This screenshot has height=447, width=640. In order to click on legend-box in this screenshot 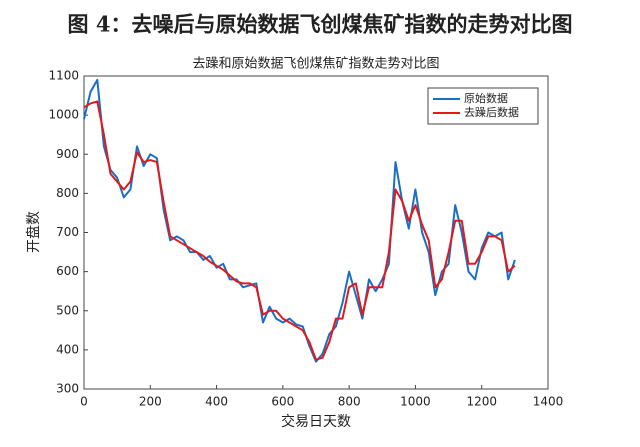, I will do `click(483, 106)`.